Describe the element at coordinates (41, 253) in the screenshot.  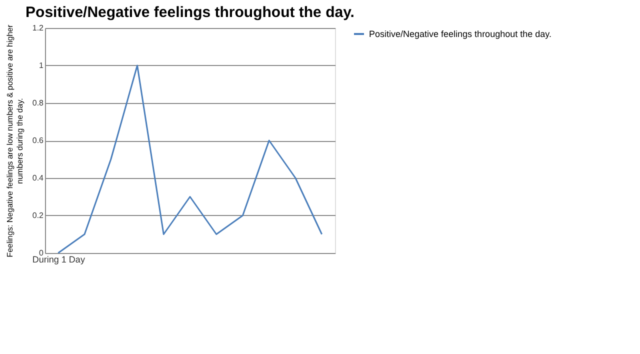
I see `y-tick-label: 0` at that location.